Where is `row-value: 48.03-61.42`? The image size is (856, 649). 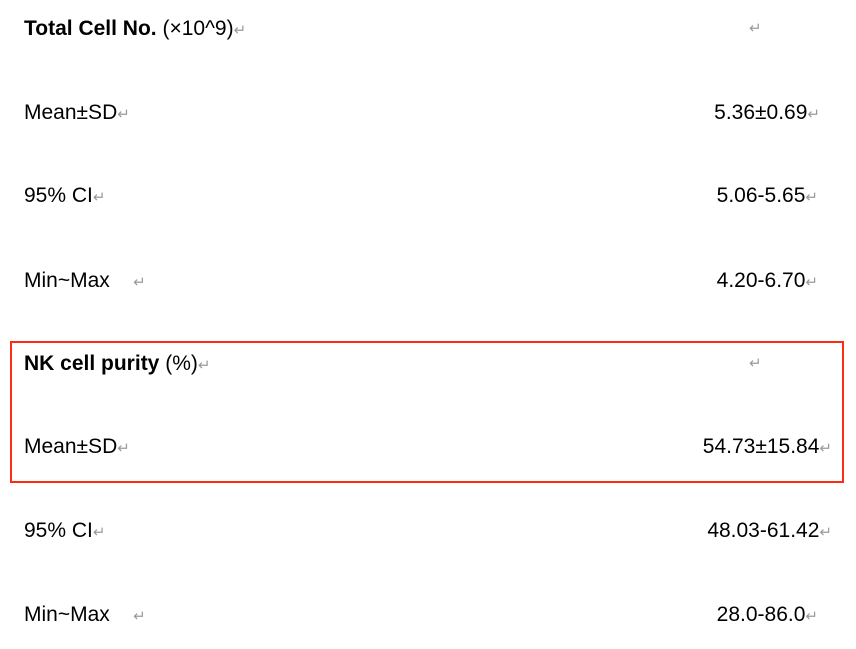
row-value: 48.03-61.42 is located at coordinates (763, 530).